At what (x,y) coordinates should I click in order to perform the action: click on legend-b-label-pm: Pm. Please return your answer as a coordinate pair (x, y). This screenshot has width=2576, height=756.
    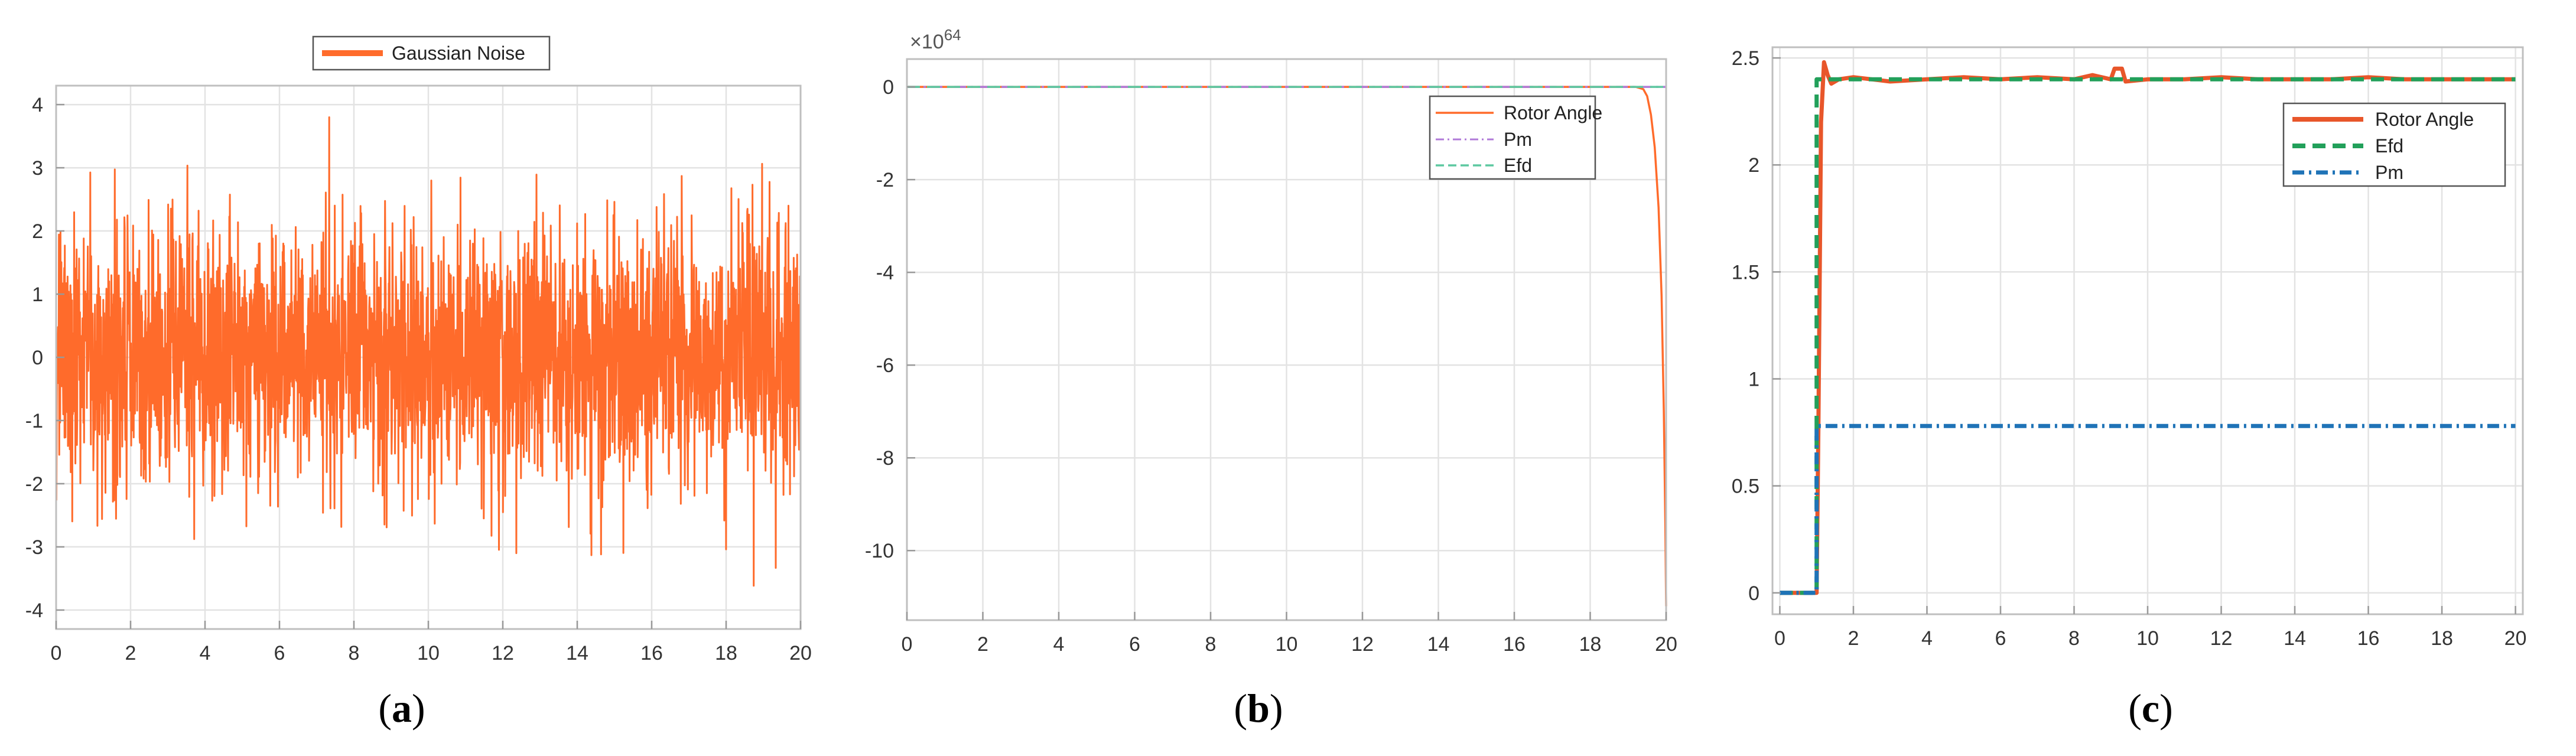
    Looking at the image, I should click on (1518, 139).